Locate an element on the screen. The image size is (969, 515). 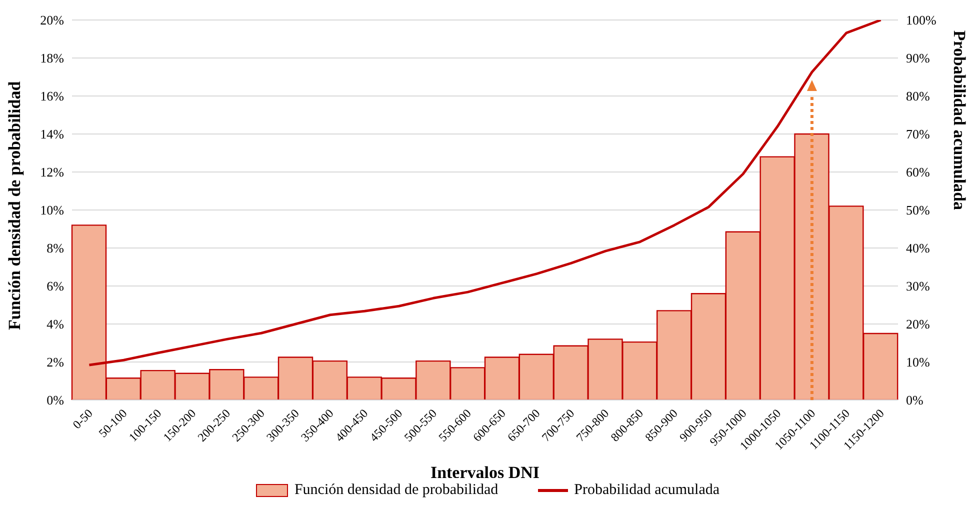
y2-tick-label: 60% is located at coordinates (918, 172).